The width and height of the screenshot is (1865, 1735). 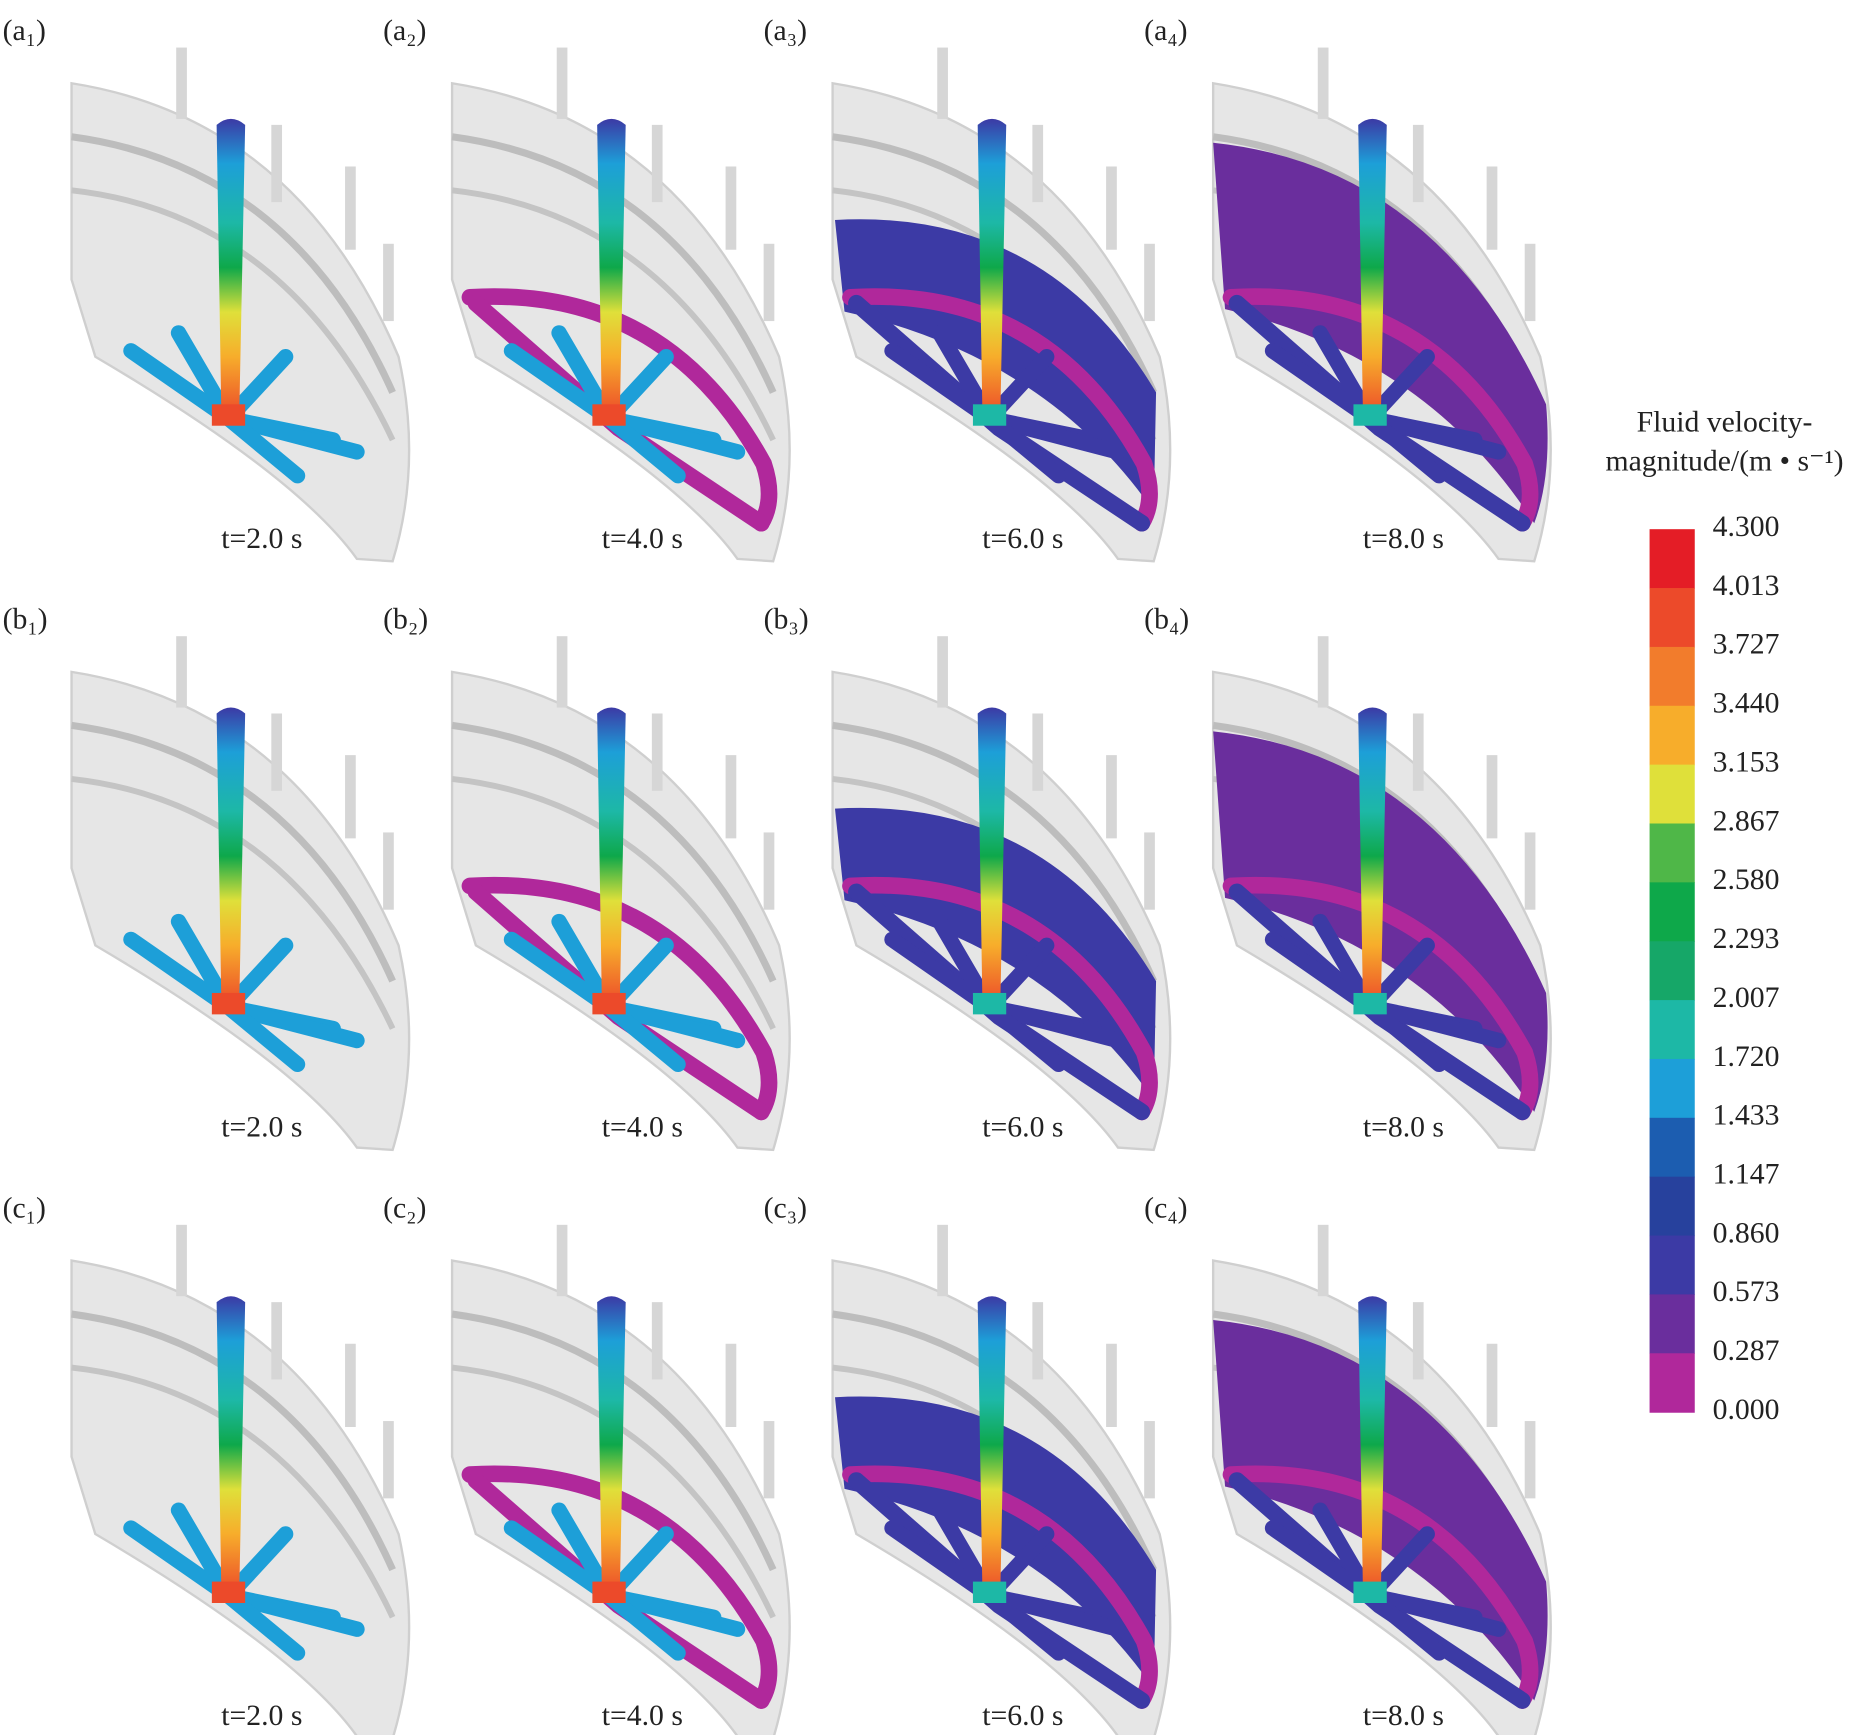 I want to click on colorbar-tick-label: 2.007, so click(x=1746, y=998).